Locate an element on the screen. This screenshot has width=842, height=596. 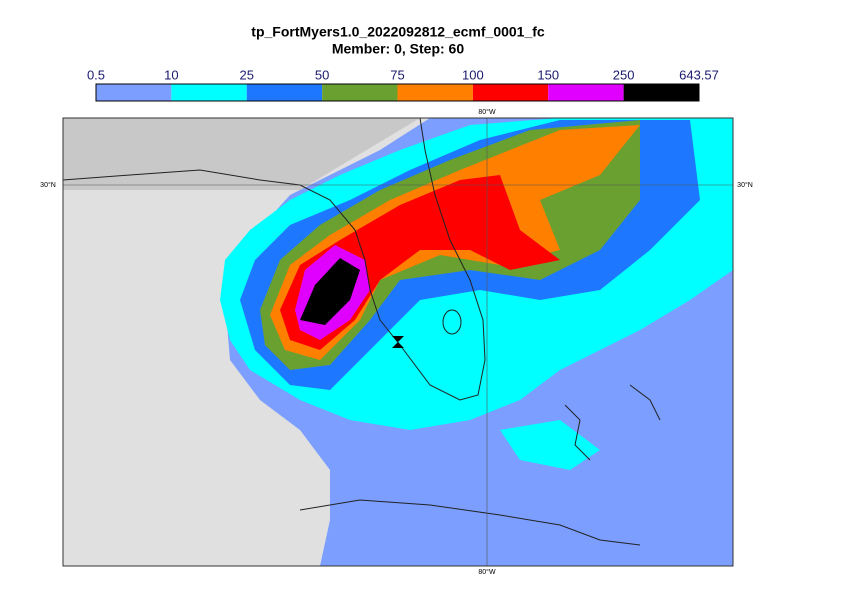
colorbar-label: 50 is located at coordinates (322, 74).